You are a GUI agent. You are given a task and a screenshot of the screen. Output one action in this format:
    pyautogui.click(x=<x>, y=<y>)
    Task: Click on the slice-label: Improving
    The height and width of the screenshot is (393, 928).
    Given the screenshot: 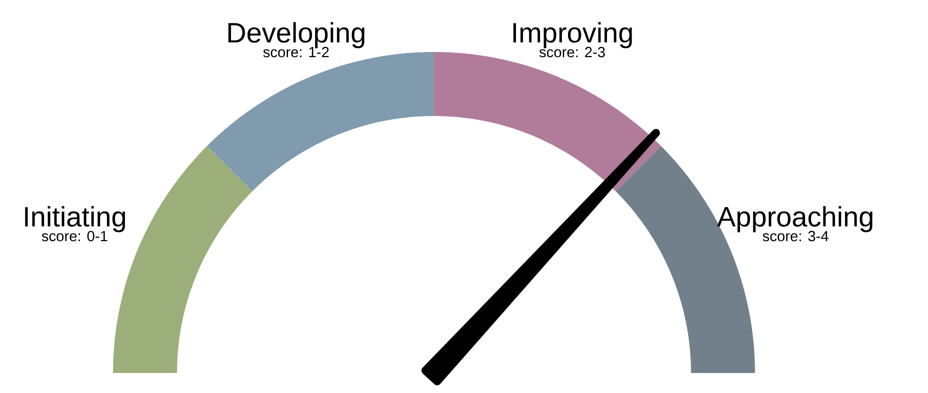 What is the action you would take?
    pyautogui.click(x=572, y=35)
    